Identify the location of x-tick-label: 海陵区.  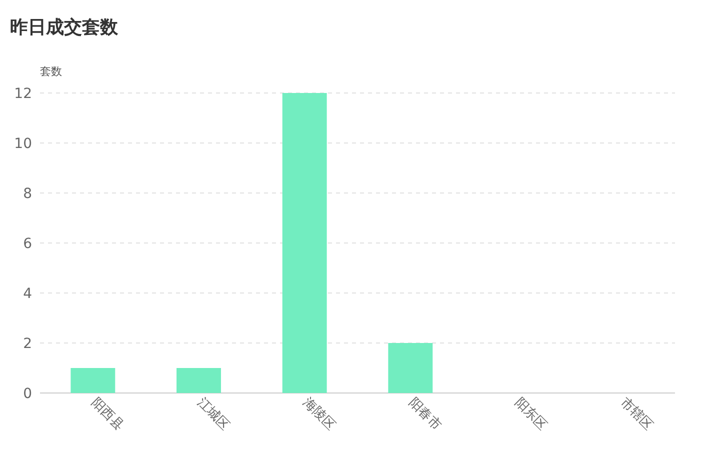
(319, 414).